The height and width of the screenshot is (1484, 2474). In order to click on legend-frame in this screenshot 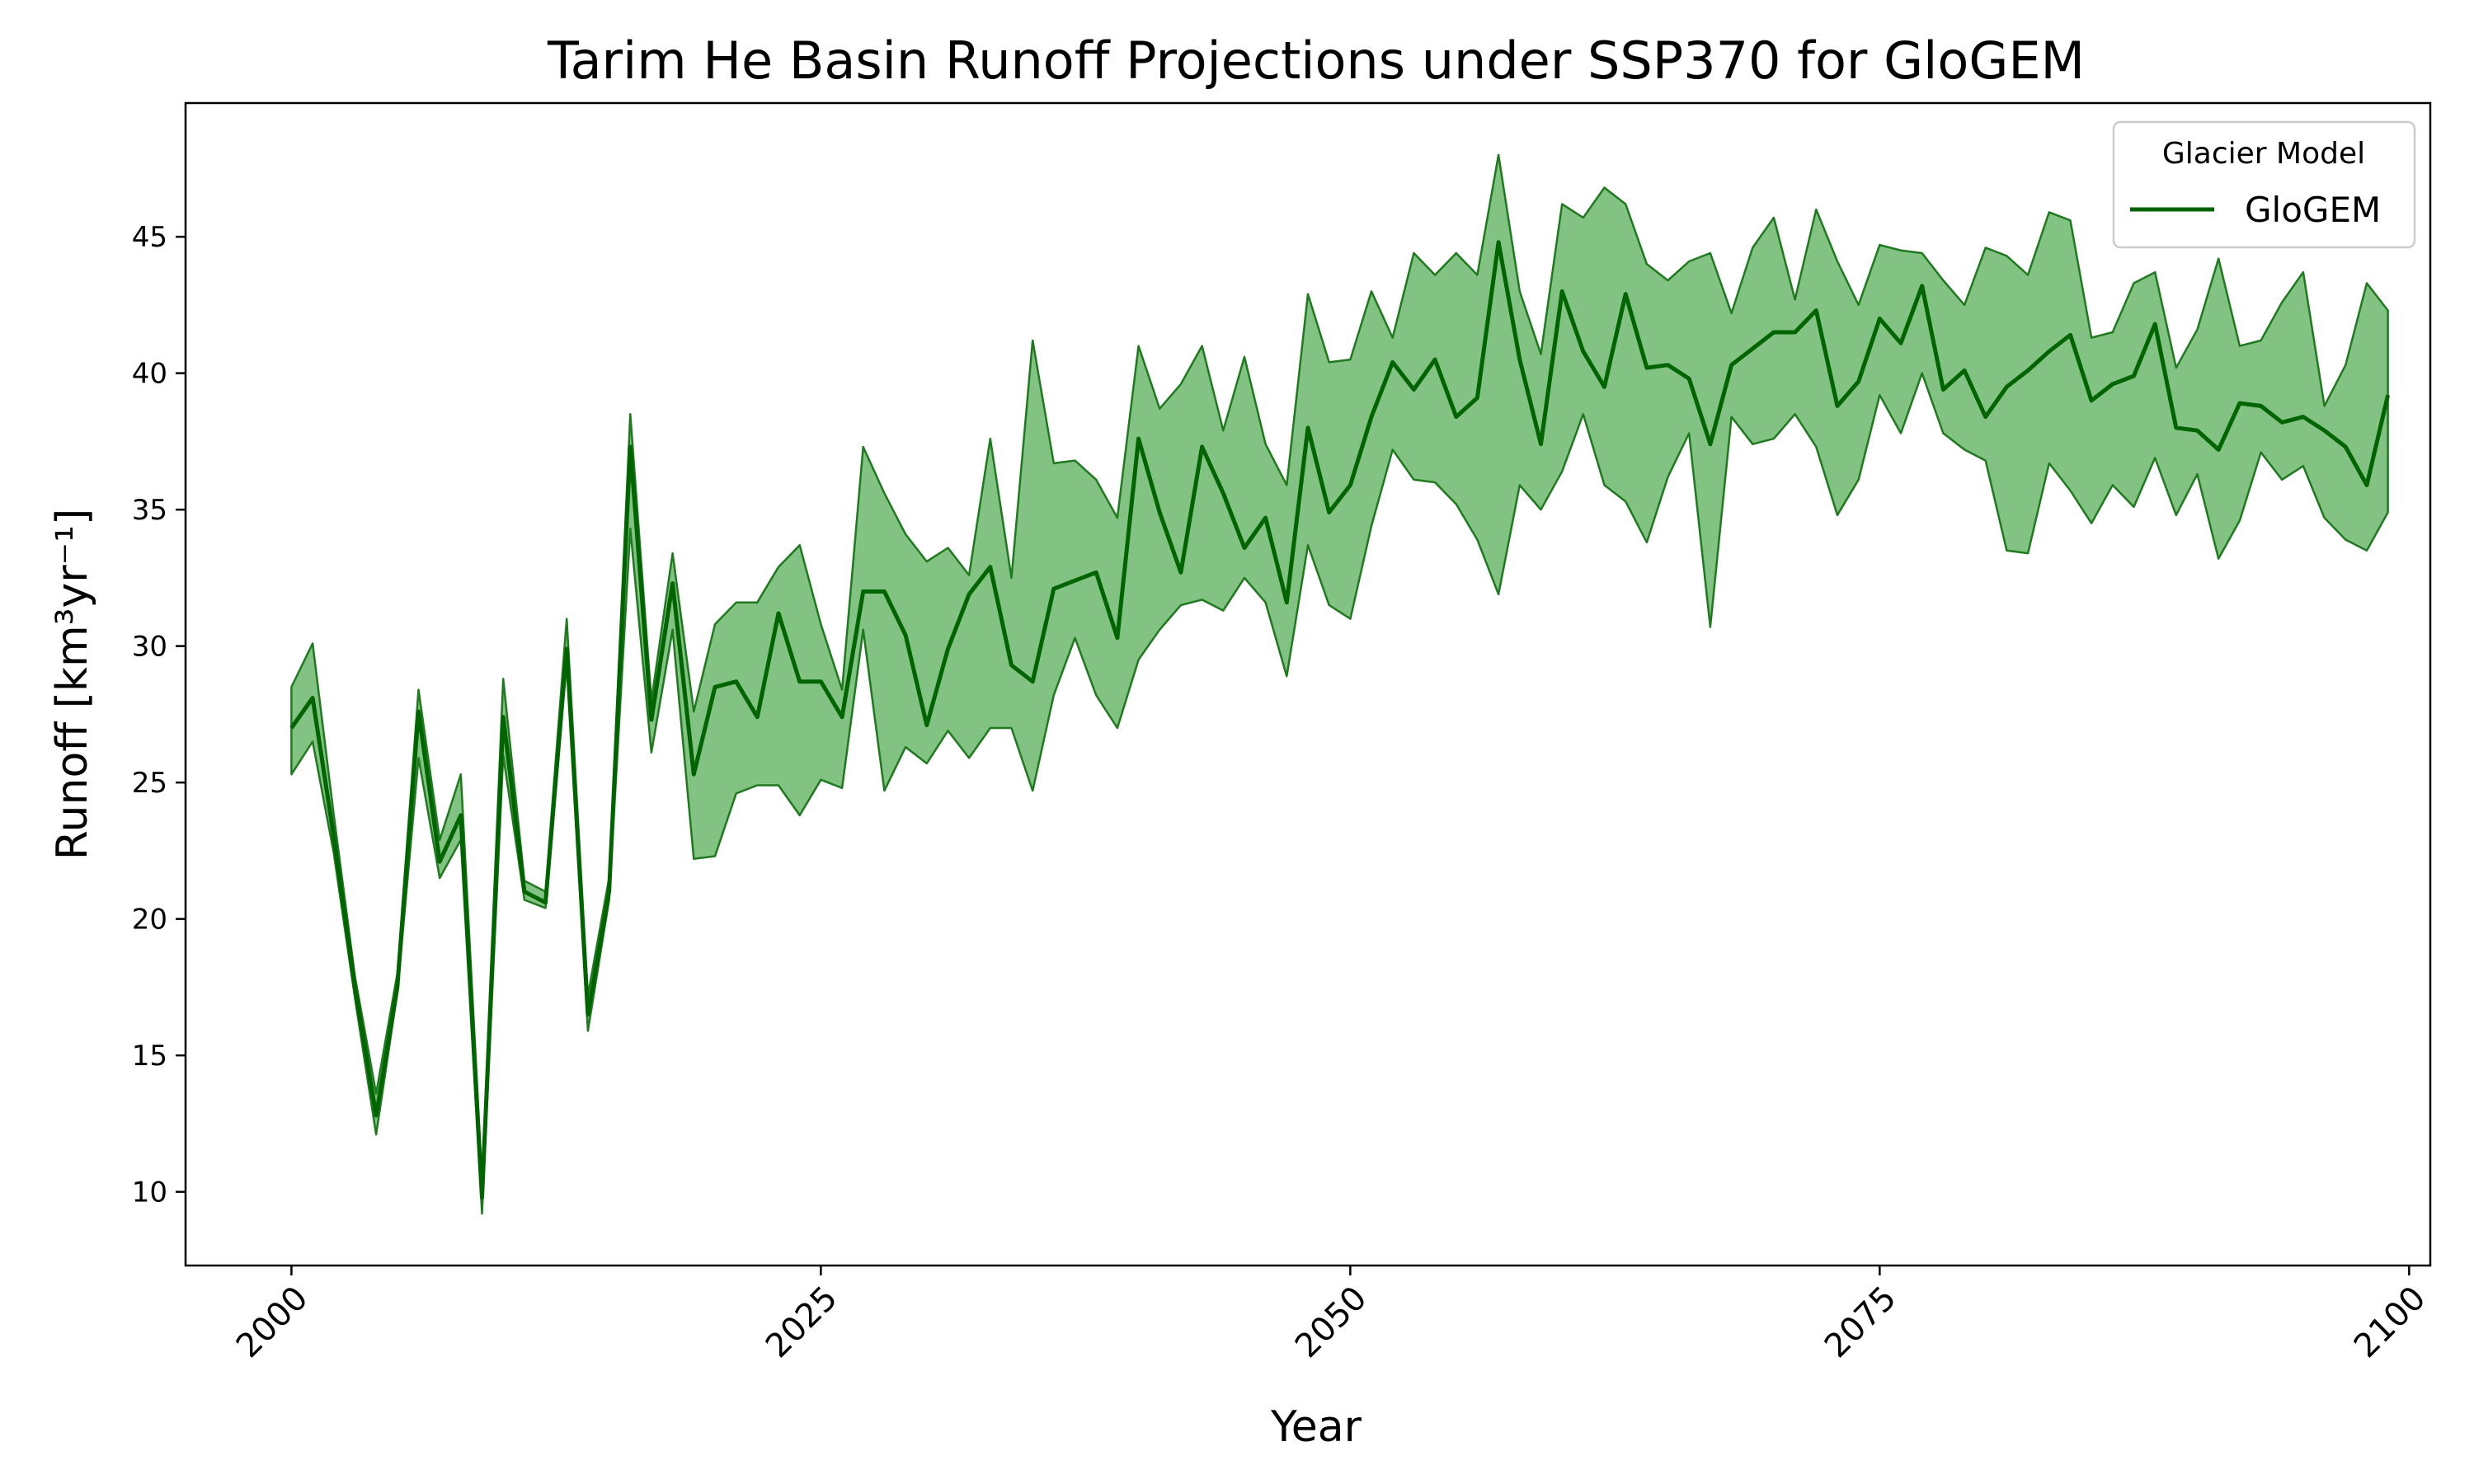, I will do `click(2264, 184)`.